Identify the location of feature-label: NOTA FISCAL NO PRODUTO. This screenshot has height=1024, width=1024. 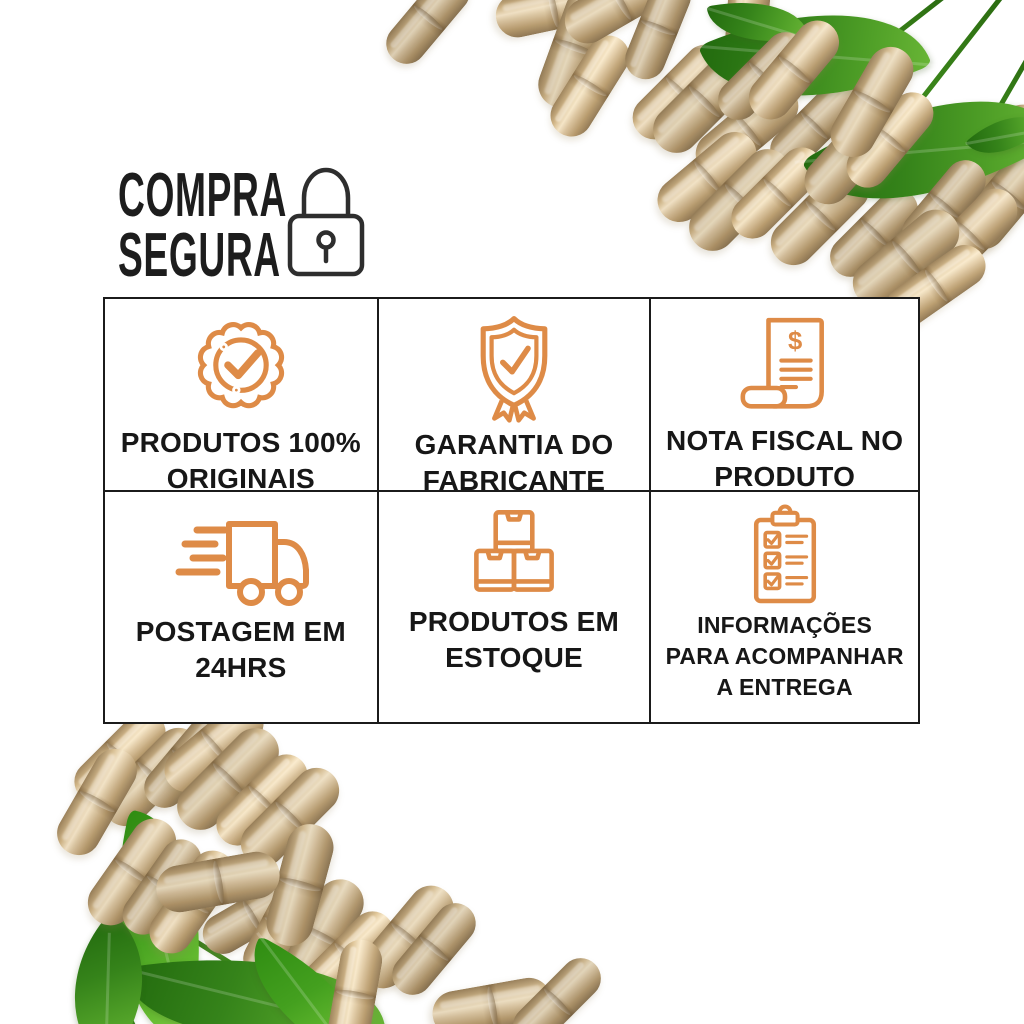
(785, 458).